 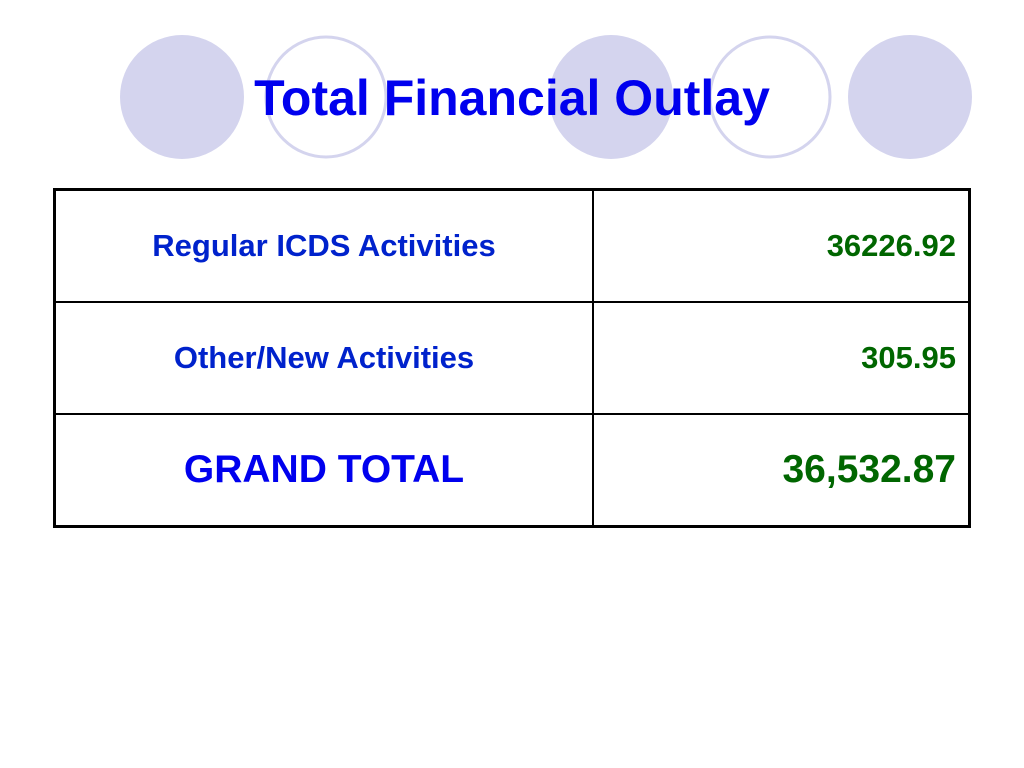 What do you see at coordinates (323, 245) in the screenshot?
I see `row-label: Regular ICDS Activities` at bounding box center [323, 245].